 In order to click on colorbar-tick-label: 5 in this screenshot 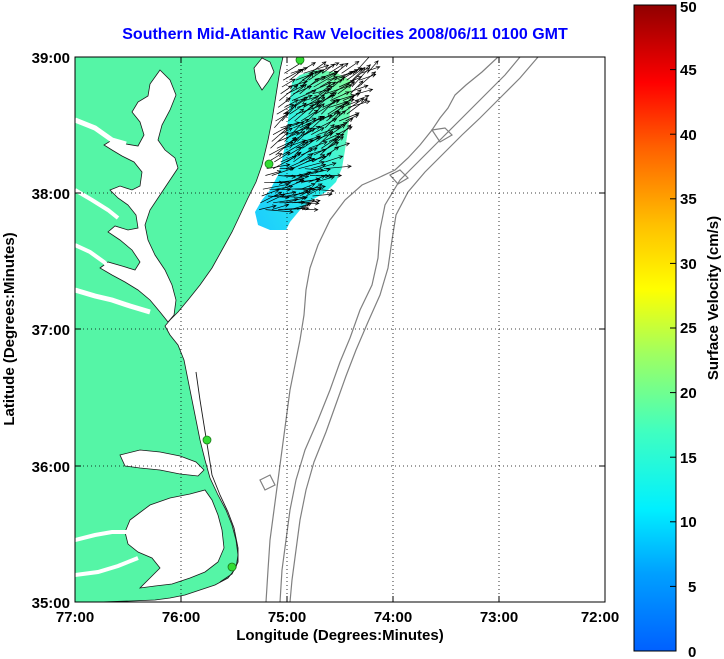, I will do `click(692, 587)`.